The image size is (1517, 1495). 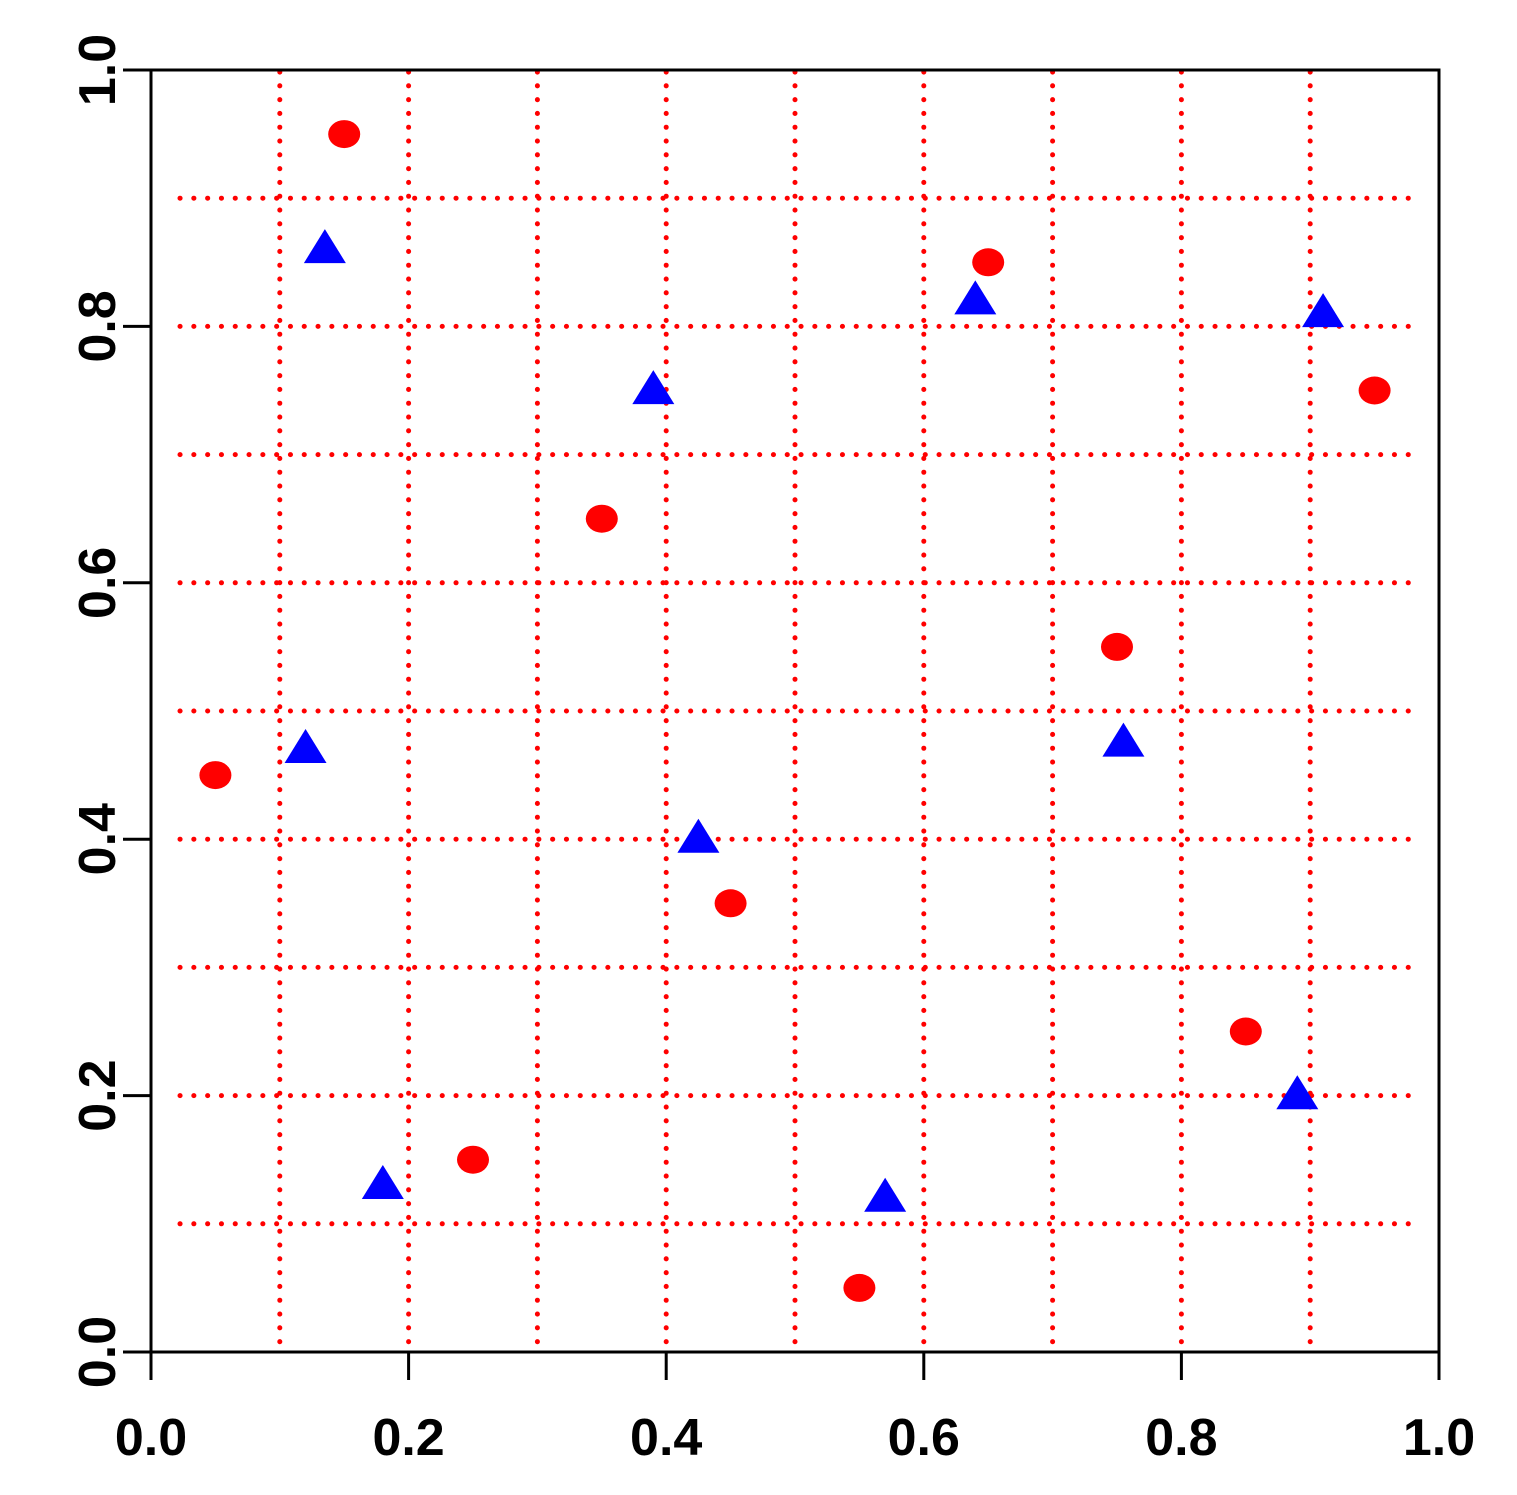 I want to click on y-tick-label: 0.8, so click(x=98, y=326).